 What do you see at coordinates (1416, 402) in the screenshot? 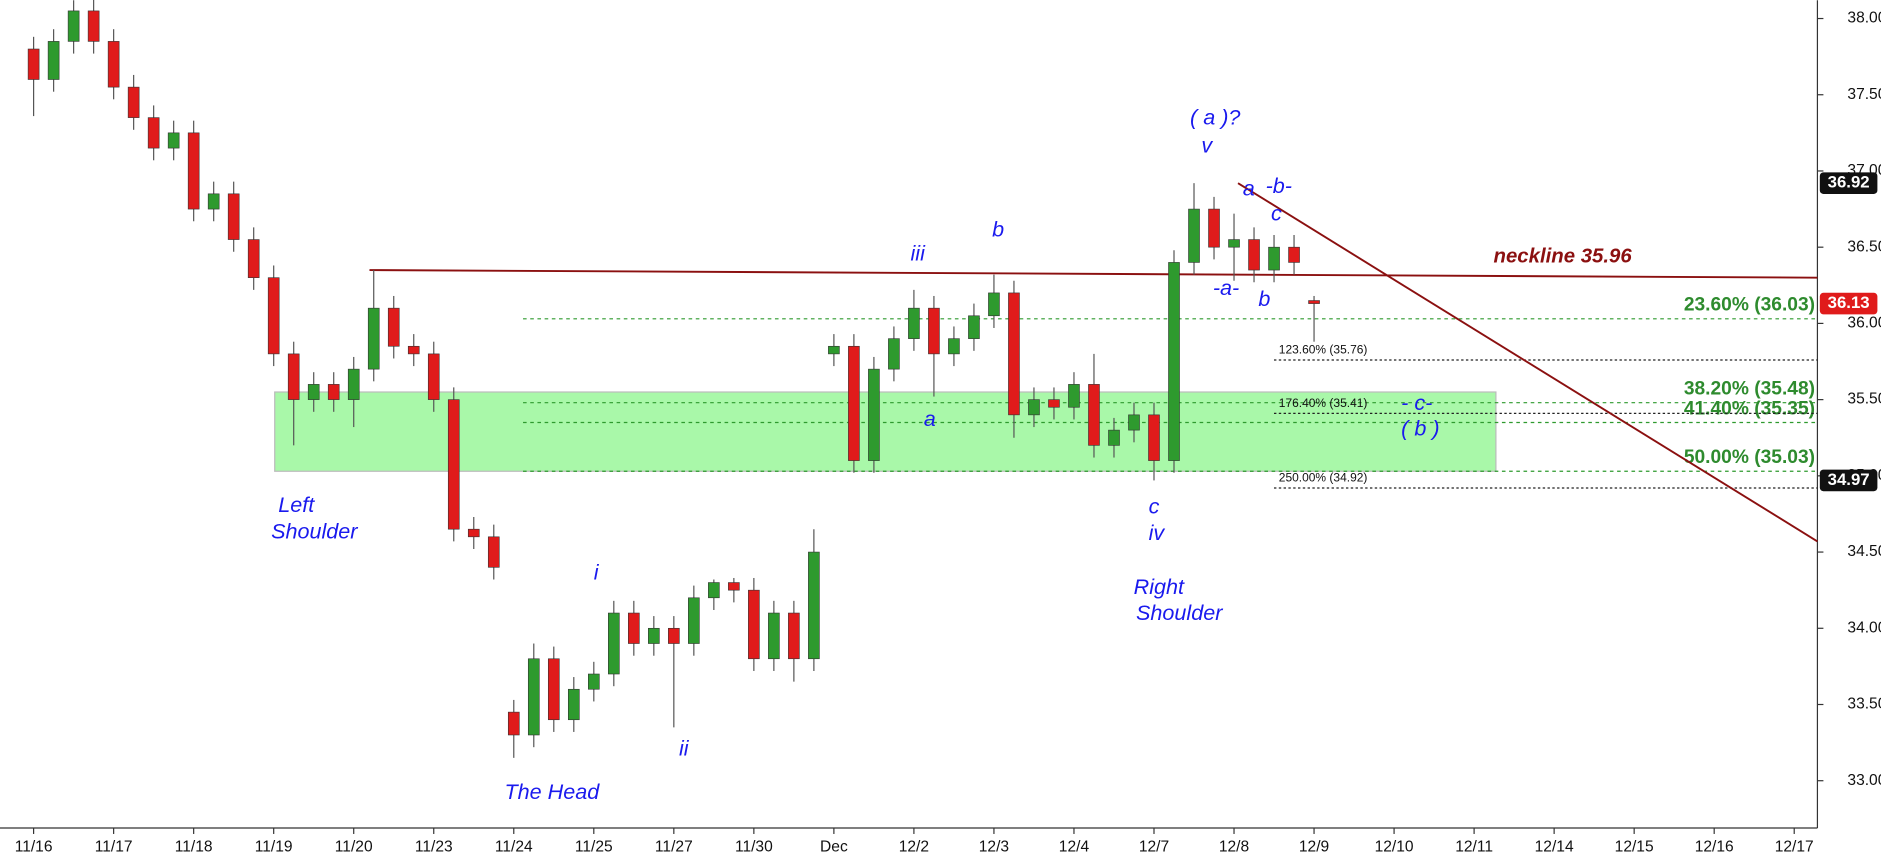
I see `wave-annotation: - c-` at bounding box center [1416, 402].